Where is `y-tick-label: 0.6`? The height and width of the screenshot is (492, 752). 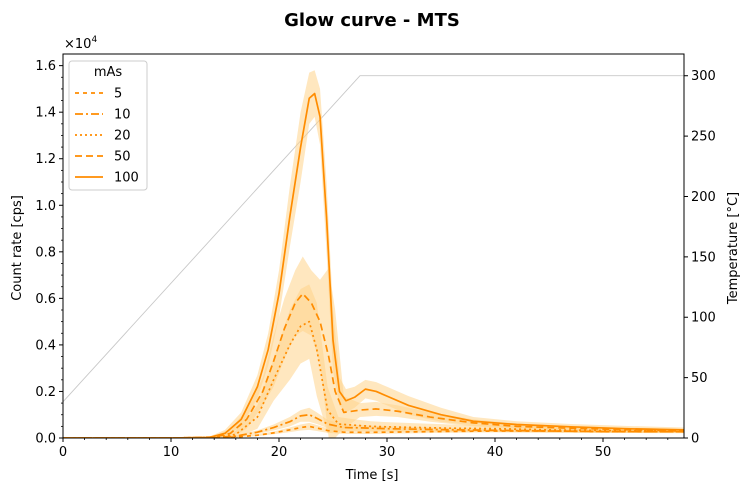 y-tick-label: 0.6 is located at coordinates (45, 299).